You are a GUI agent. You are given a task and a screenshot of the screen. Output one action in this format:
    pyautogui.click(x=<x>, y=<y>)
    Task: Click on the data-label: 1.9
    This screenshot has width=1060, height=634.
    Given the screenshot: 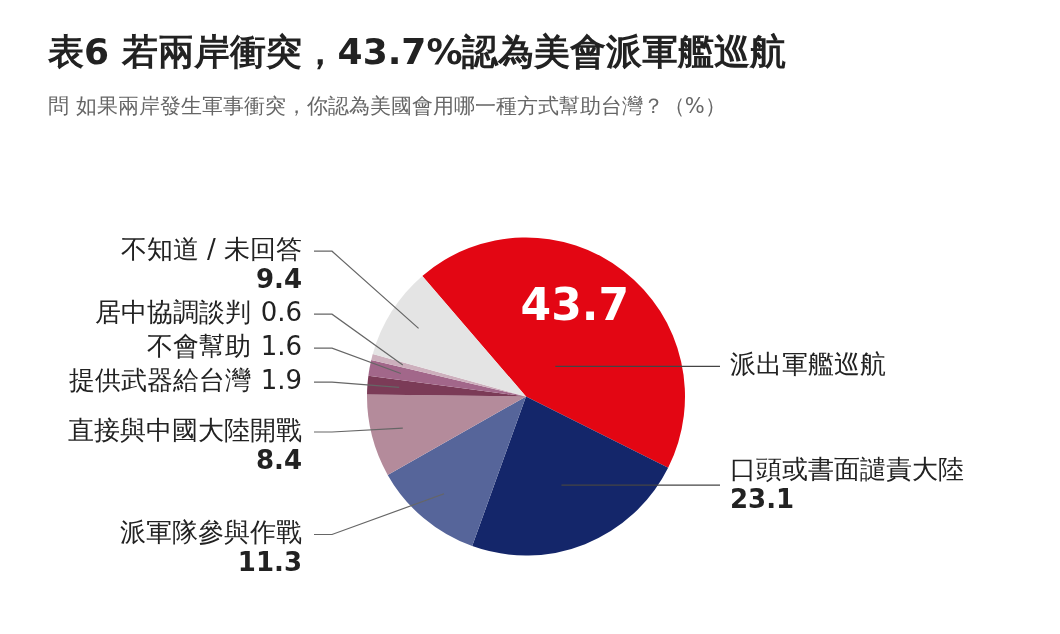 What is the action you would take?
    pyautogui.click(x=281, y=379)
    